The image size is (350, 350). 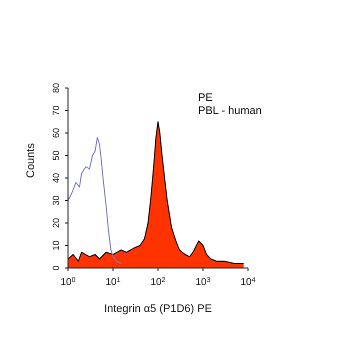 I want to click on y-tick-label: 10, so click(x=56, y=245).